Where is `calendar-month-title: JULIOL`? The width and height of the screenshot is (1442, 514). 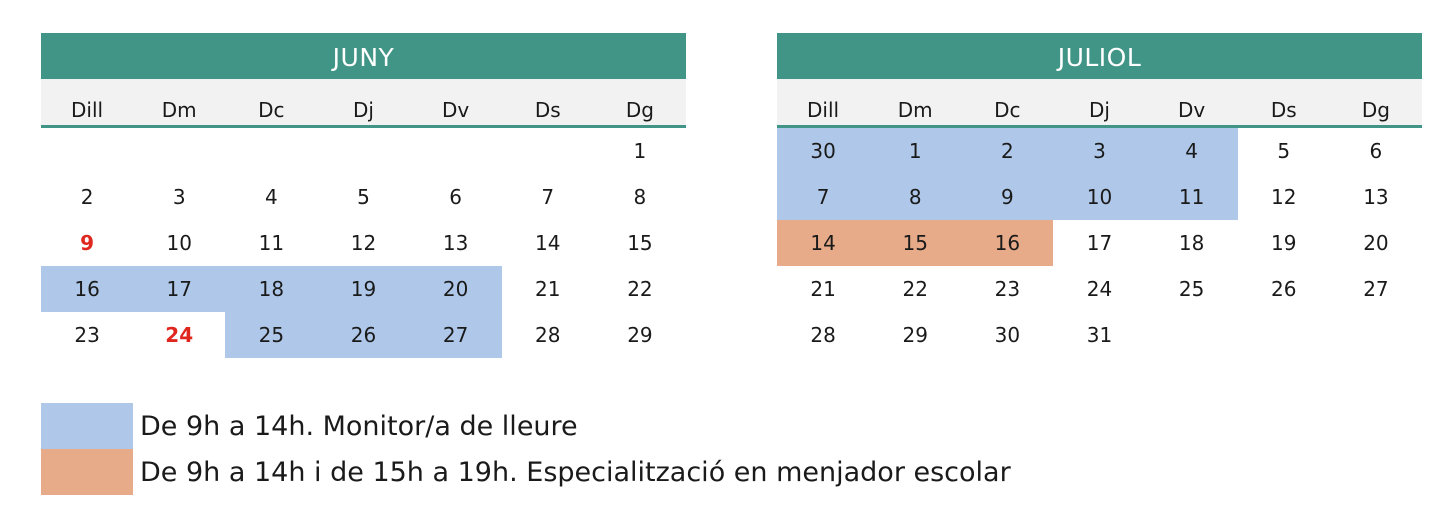
calendar-month-title: JULIOL is located at coordinates (1099, 56).